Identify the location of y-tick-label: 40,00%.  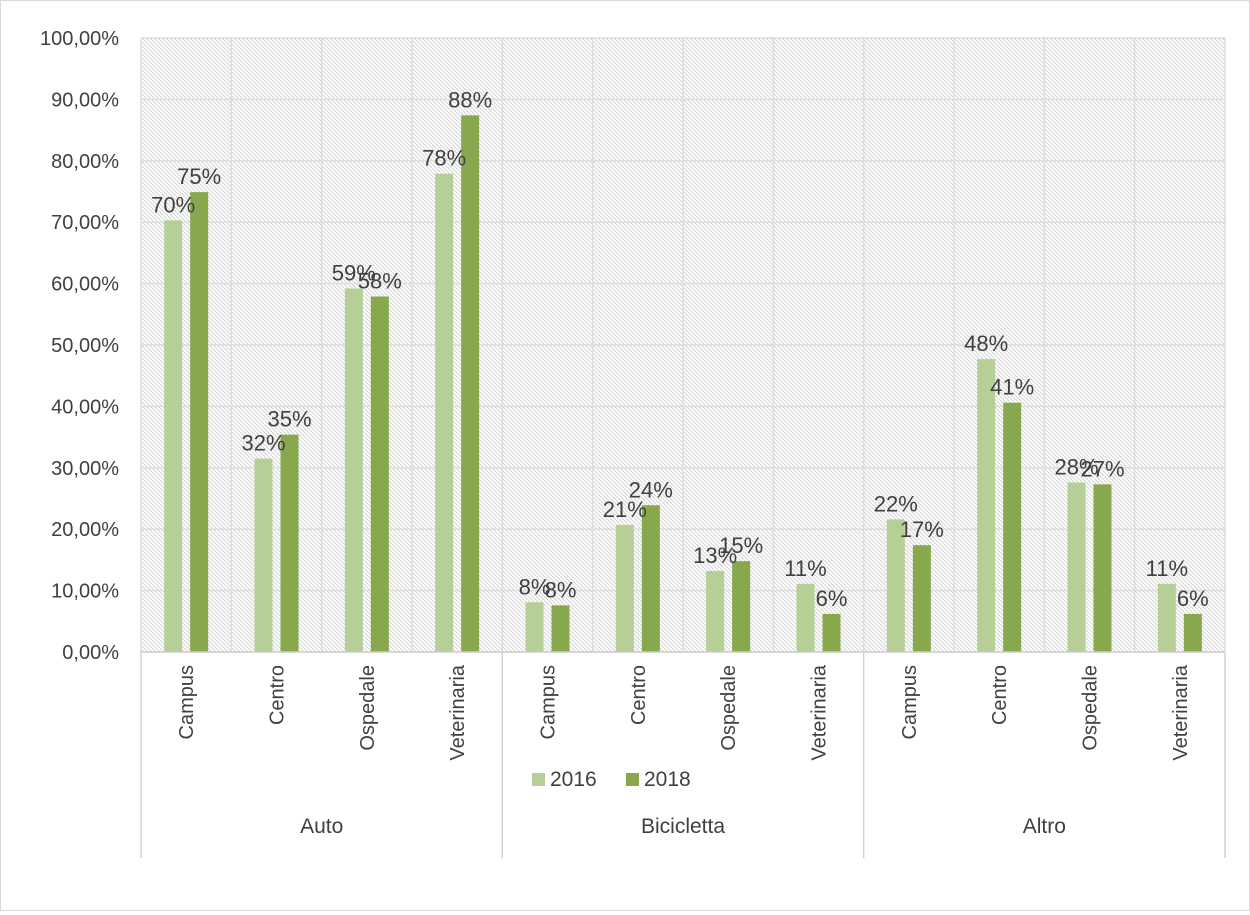
(85, 407).